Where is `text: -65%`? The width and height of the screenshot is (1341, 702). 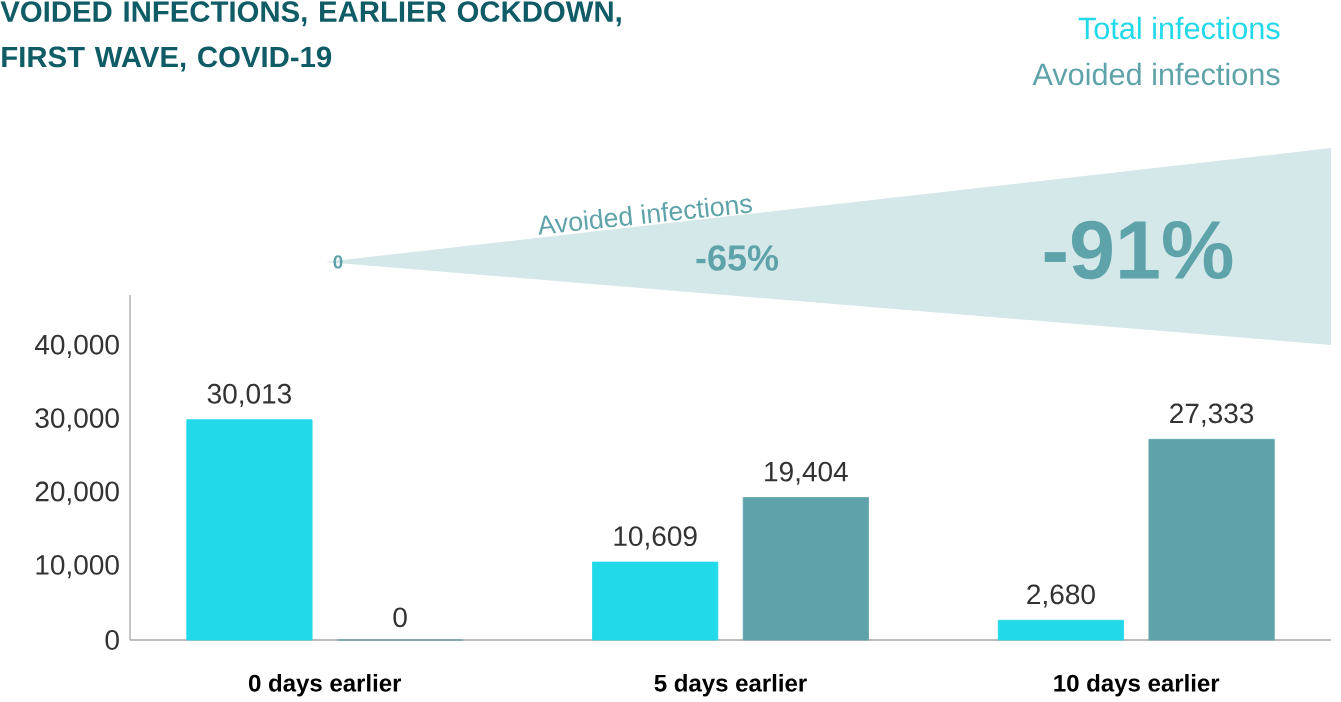
text: -65% is located at coordinates (737, 258).